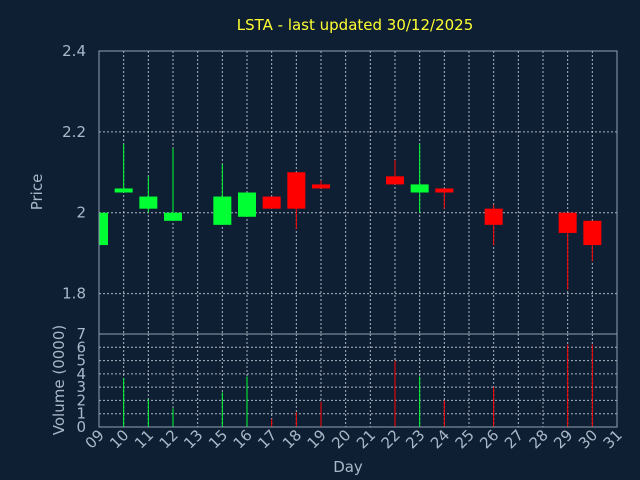 The width and height of the screenshot is (640, 480). What do you see at coordinates (81, 427) in the screenshot?
I see `volume-y-tick-label: 0` at bounding box center [81, 427].